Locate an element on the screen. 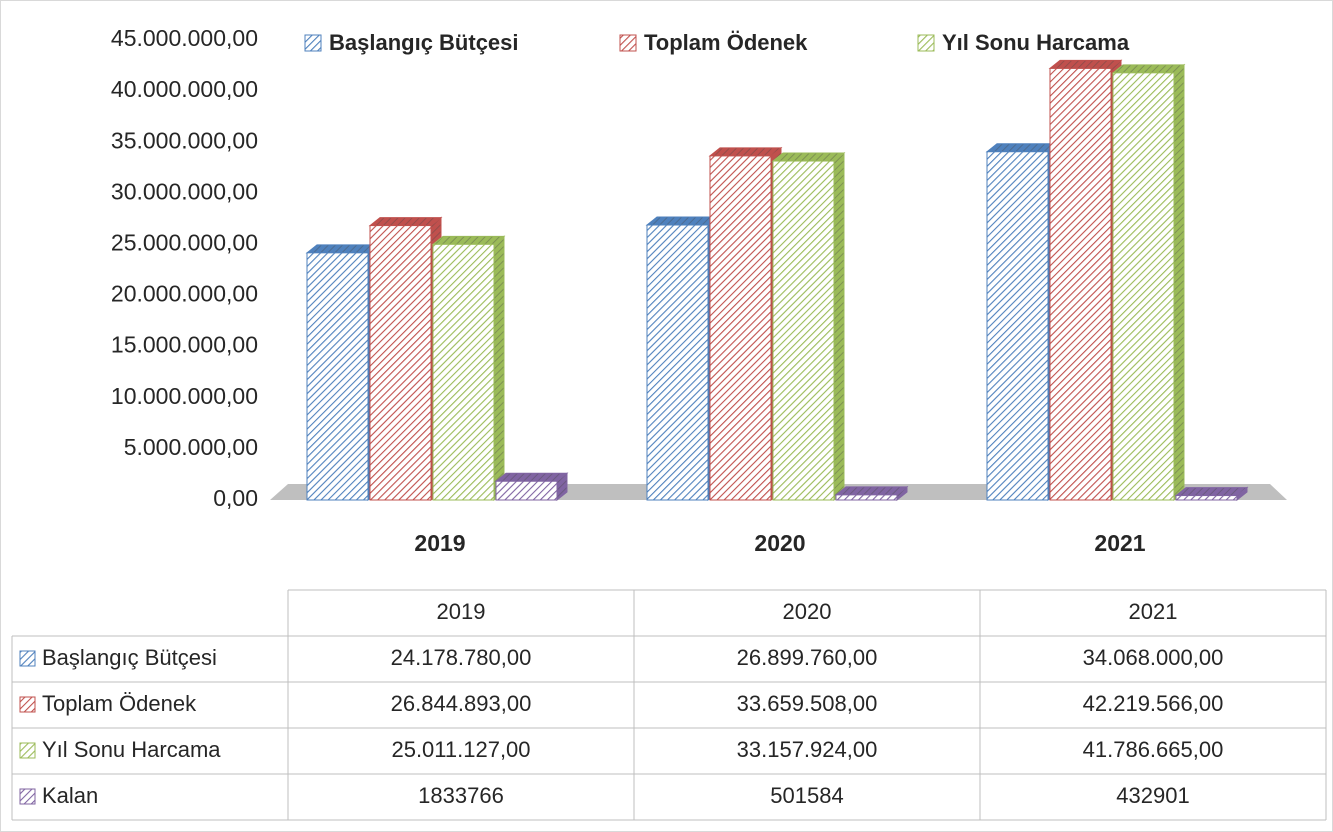 The width and height of the screenshot is (1333, 832). x-tick-label: 2020 is located at coordinates (779, 543).